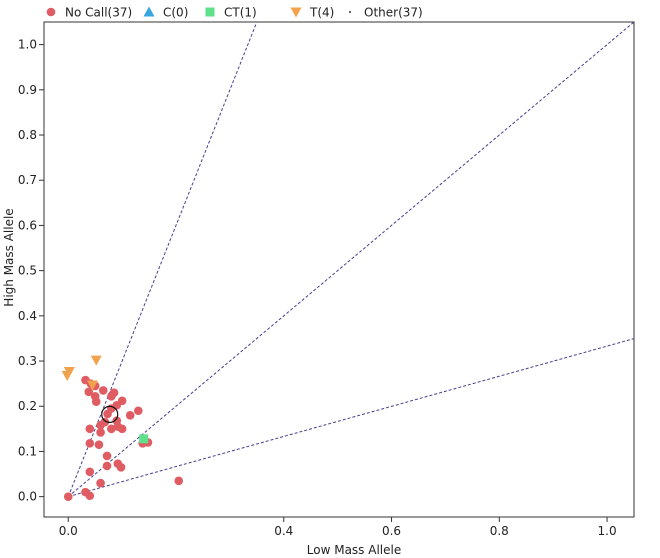 The image size is (660, 558). Describe the element at coordinates (283, 531) in the screenshot. I see `x-tick-label: 0.4` at that location.